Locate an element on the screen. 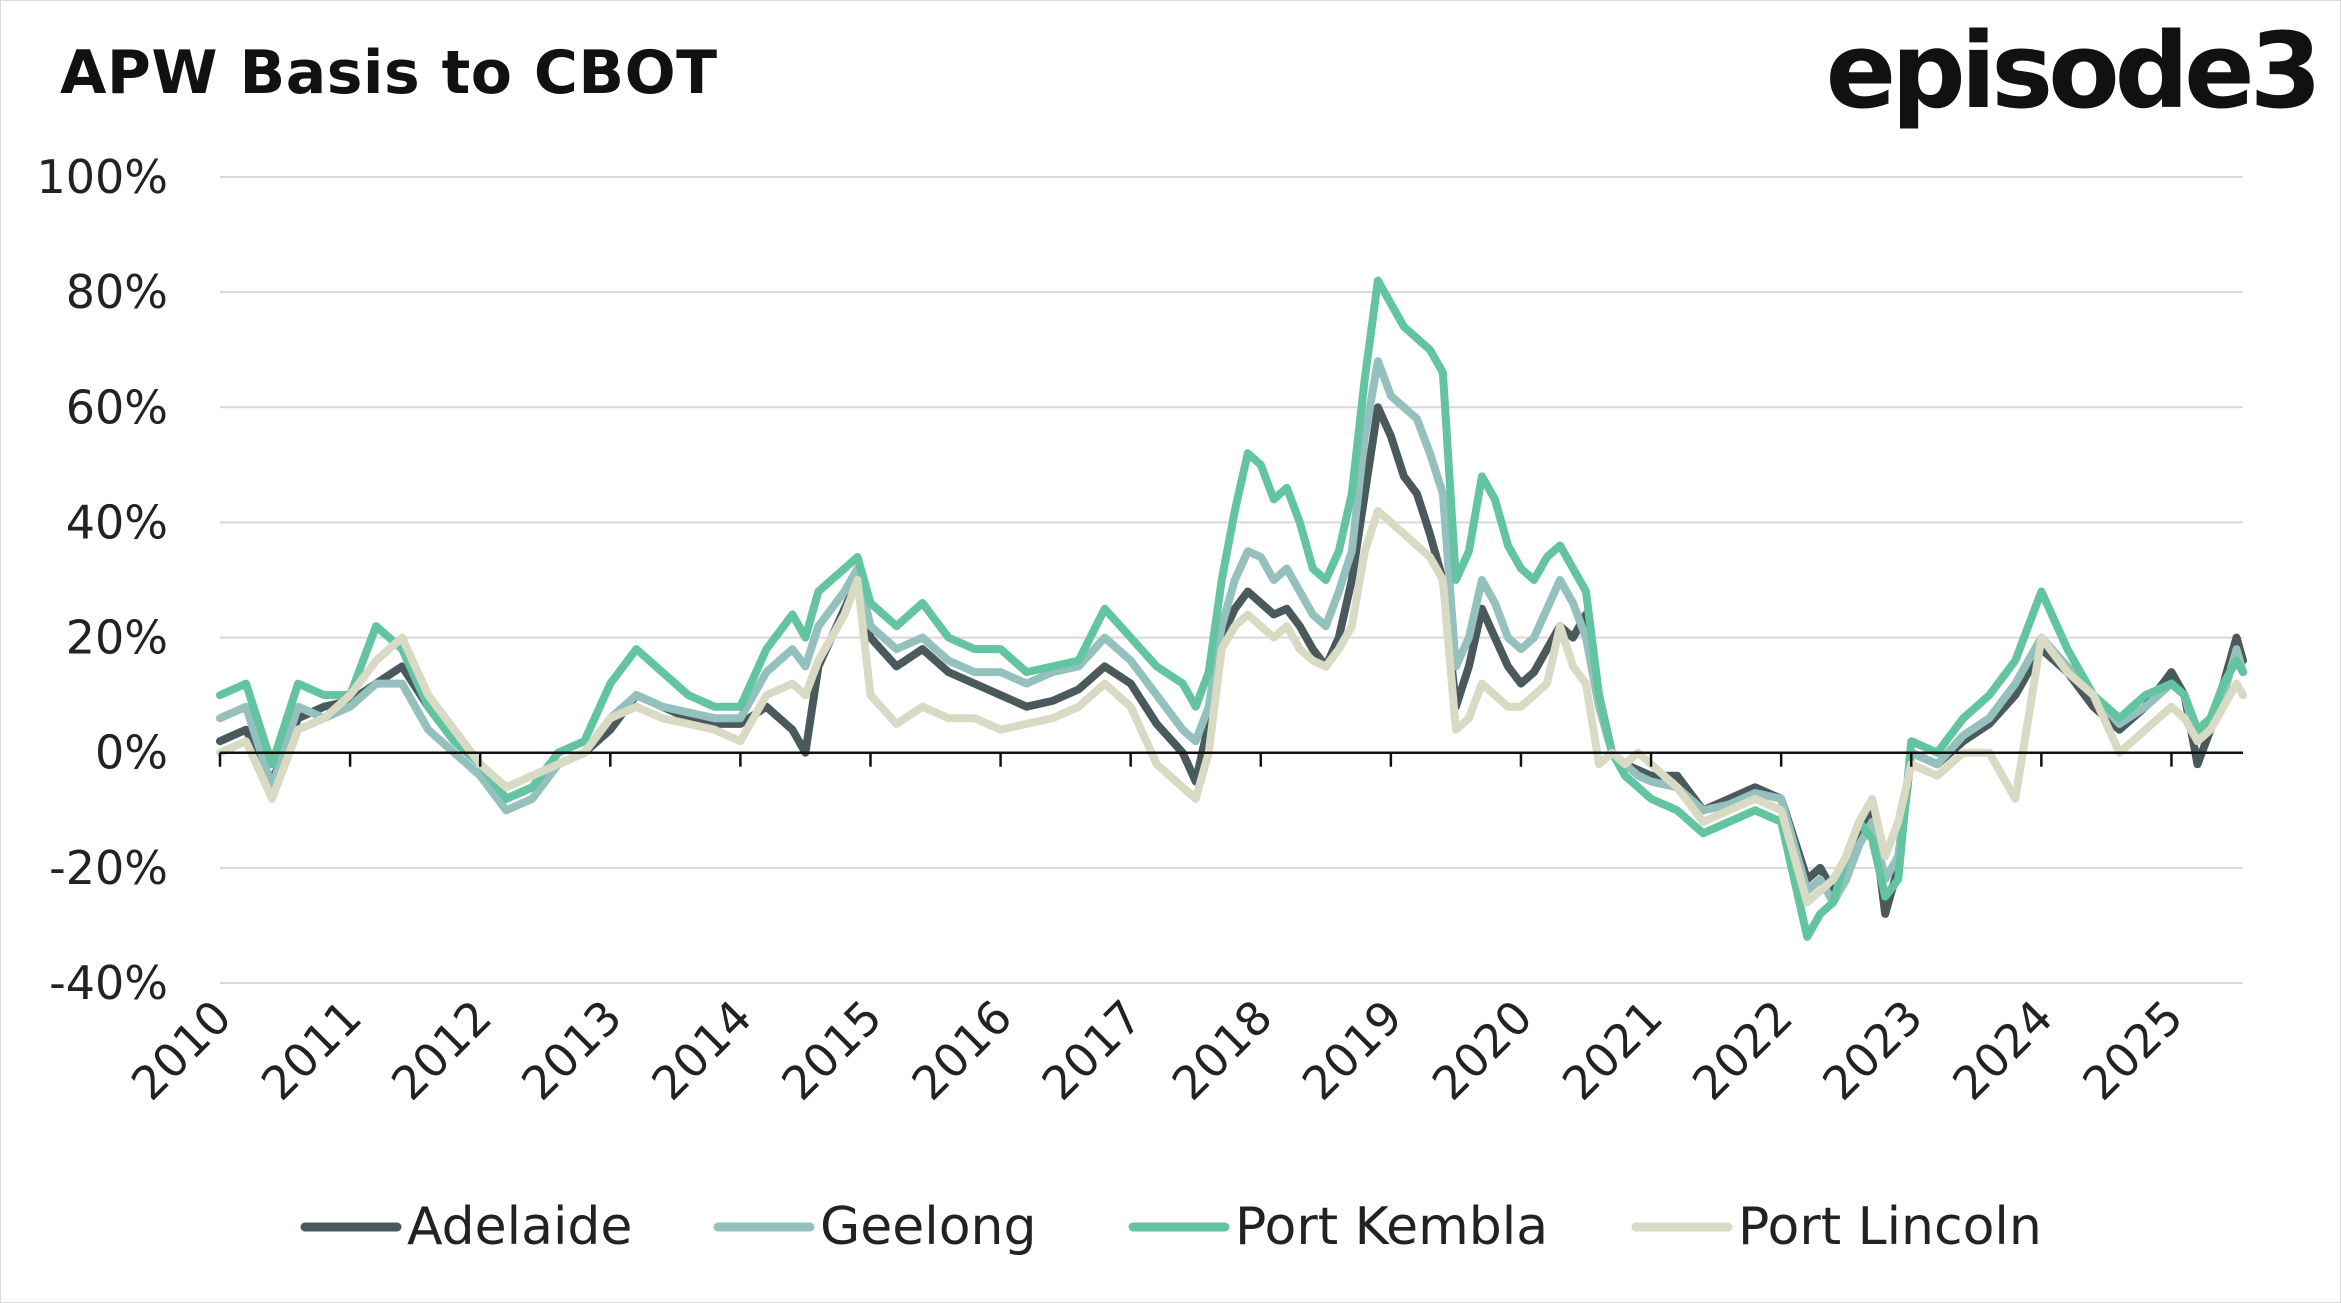 This screenshot has height=1303, width=2341. legend-label: Port Kembla is located at coordinates (1391, 1227).